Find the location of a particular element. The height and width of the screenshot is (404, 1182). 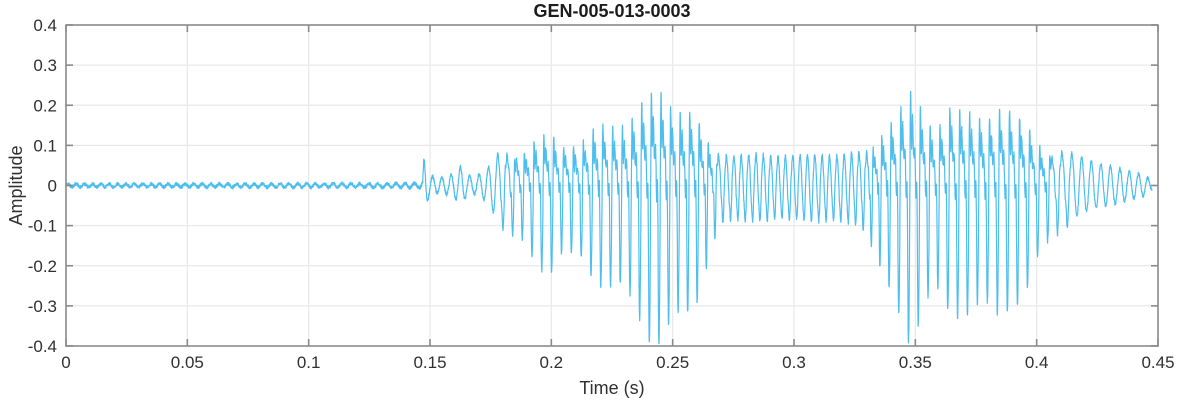

y-tick-label: 0.1 is located at coordinates (45, 145).